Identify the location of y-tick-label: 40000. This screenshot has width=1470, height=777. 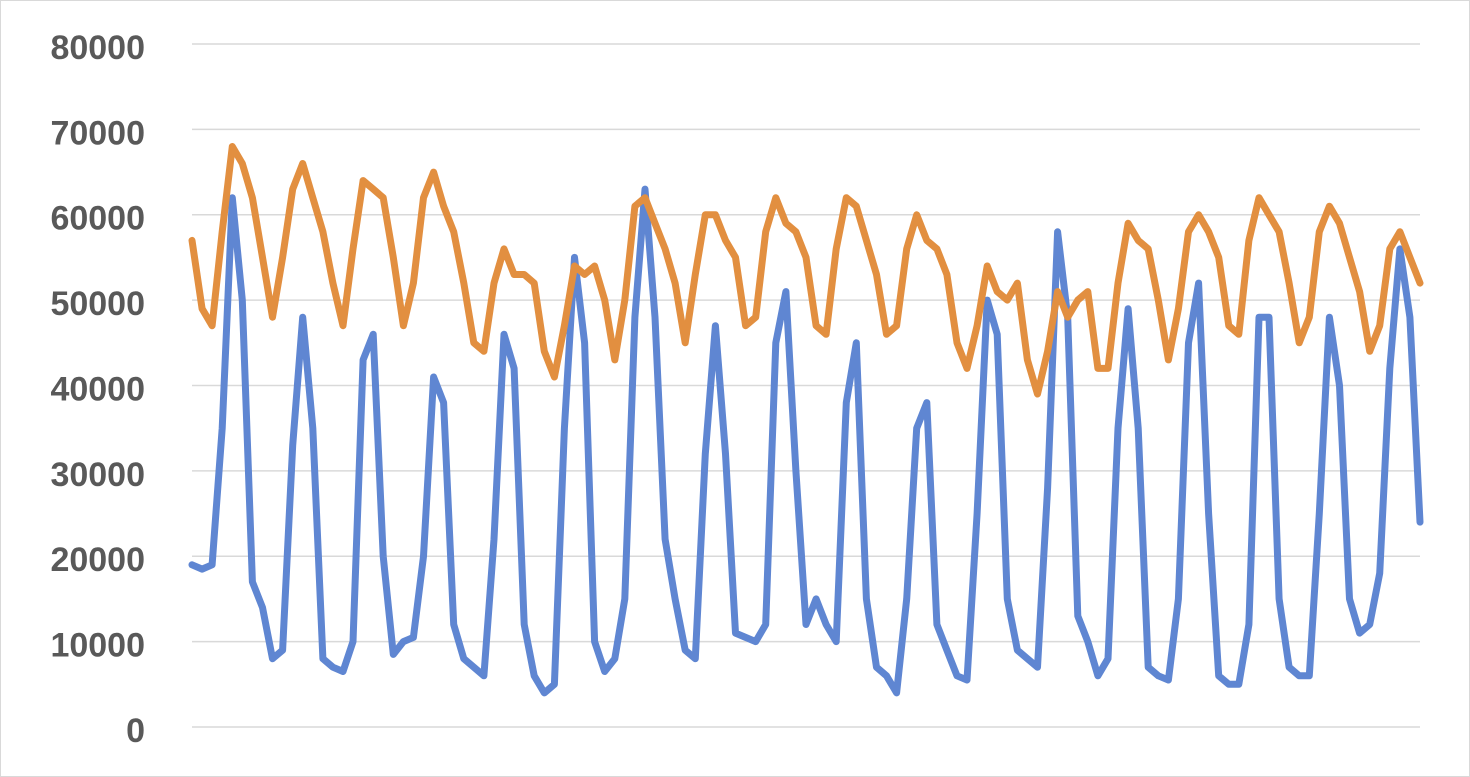
(97, 389).